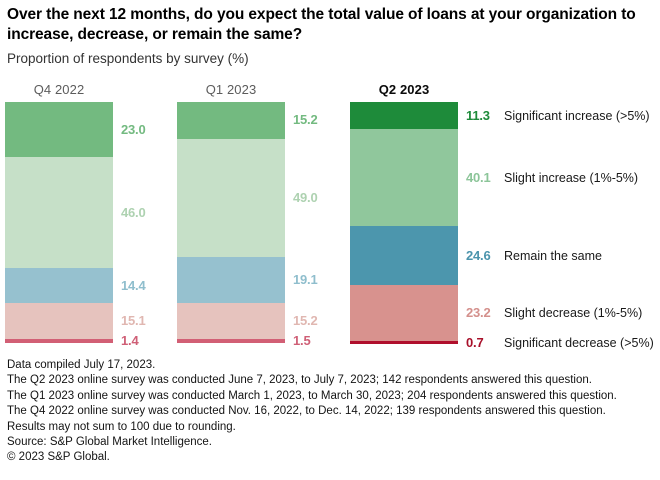  Describe the element at coordinates (81, 365) in the screenshot. I see `footnote-line: Data compiled July 17, 2023.` at that location.